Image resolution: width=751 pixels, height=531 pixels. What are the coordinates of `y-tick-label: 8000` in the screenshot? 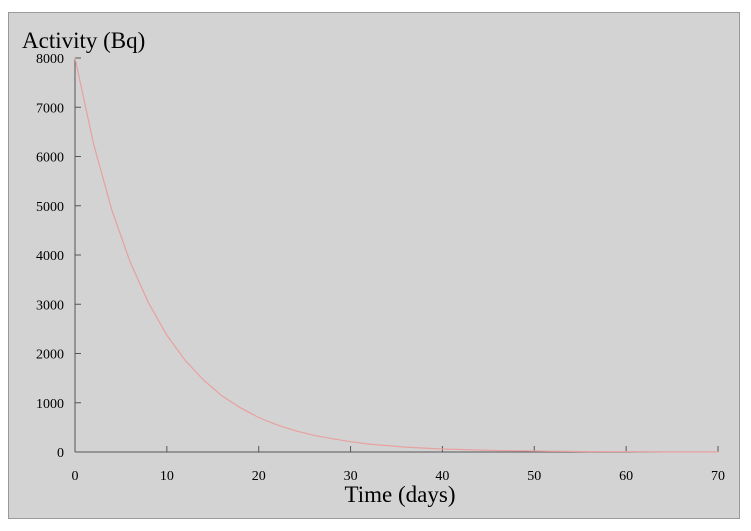 It's located at (50, 59).